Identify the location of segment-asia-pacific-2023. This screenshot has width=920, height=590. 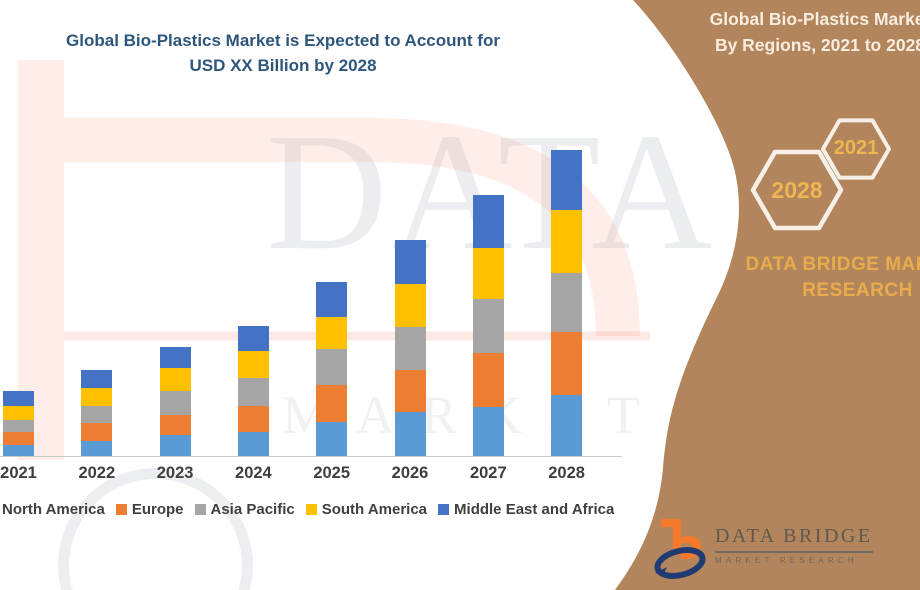
(175, 403).